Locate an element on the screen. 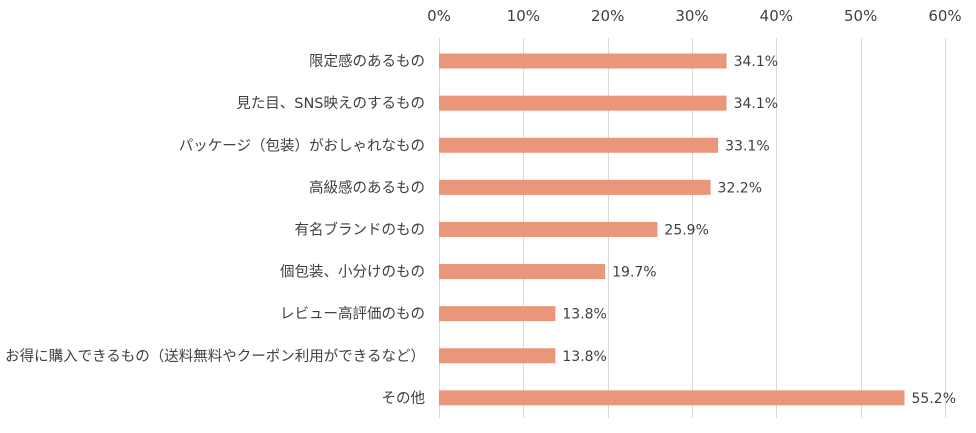  x-tick-label: 40% is located at coordinates (776, 16).